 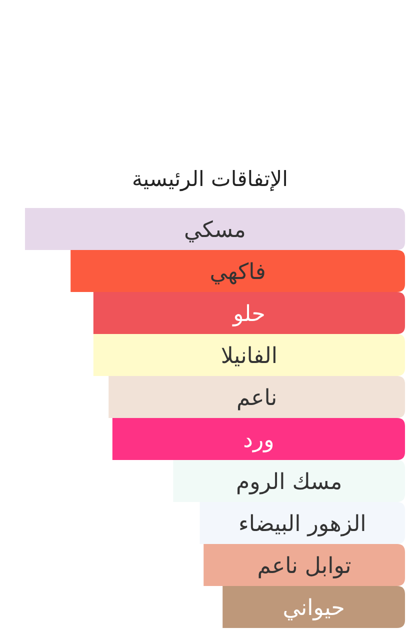 I want to click on y-tick-label: حيواني, so click(x=313, y=608).